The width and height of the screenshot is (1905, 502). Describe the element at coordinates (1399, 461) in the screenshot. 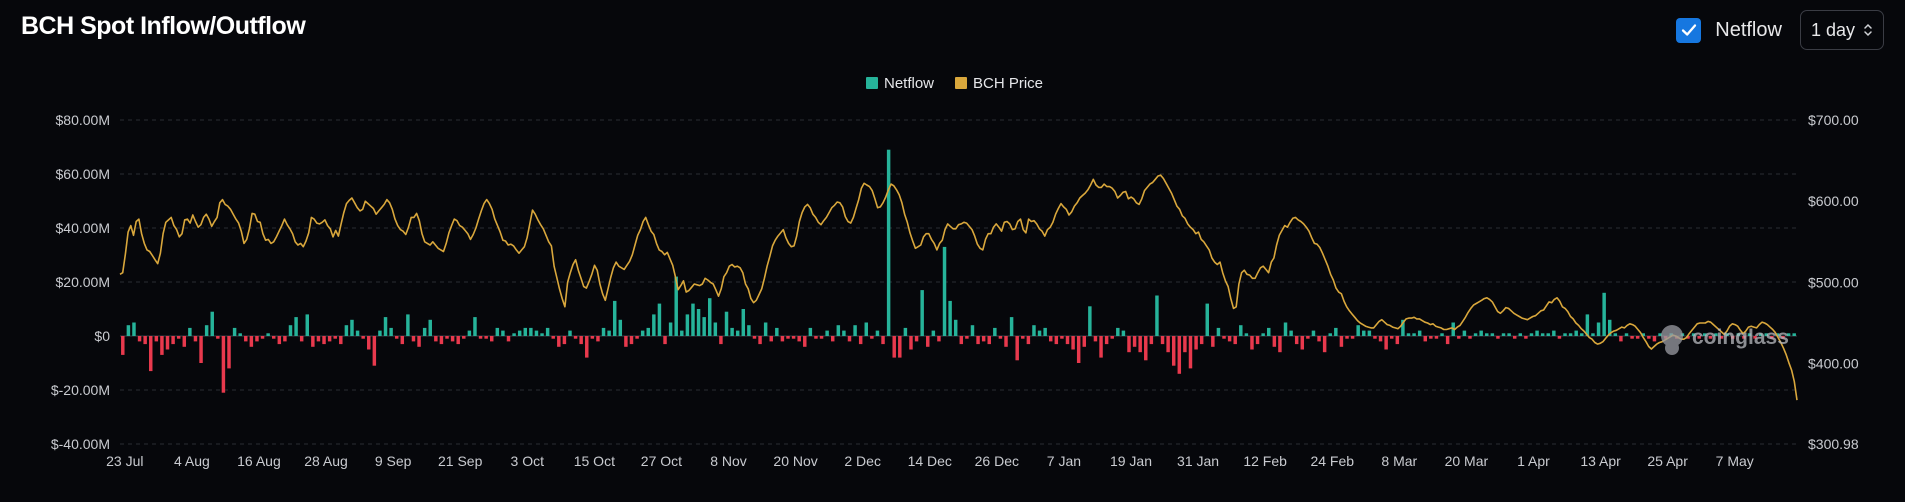

I see `x-axis-label: 8 Mar` at that location.